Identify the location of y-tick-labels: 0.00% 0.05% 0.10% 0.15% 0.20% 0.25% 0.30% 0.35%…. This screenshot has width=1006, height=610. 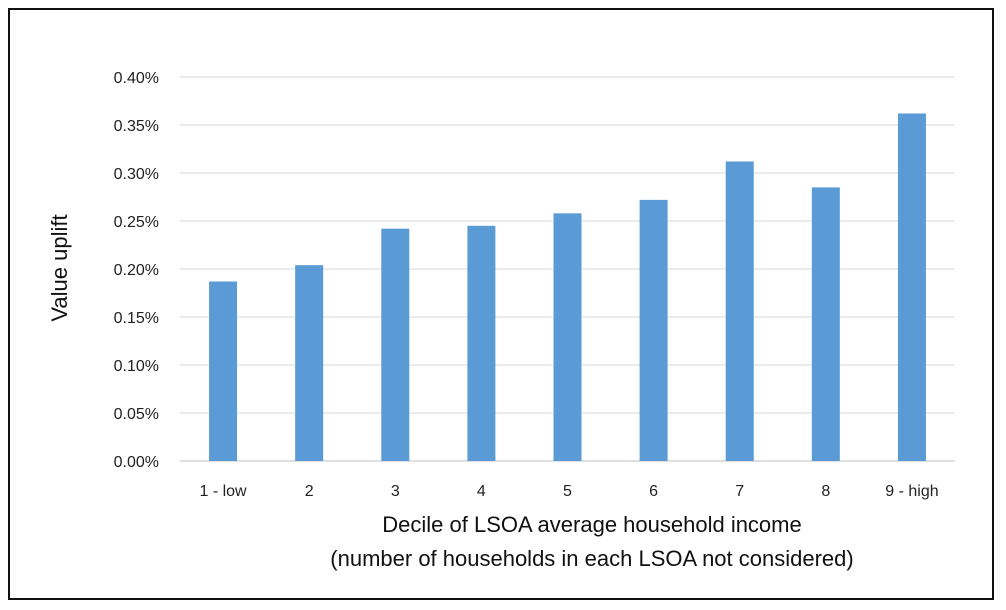
(136, 270).